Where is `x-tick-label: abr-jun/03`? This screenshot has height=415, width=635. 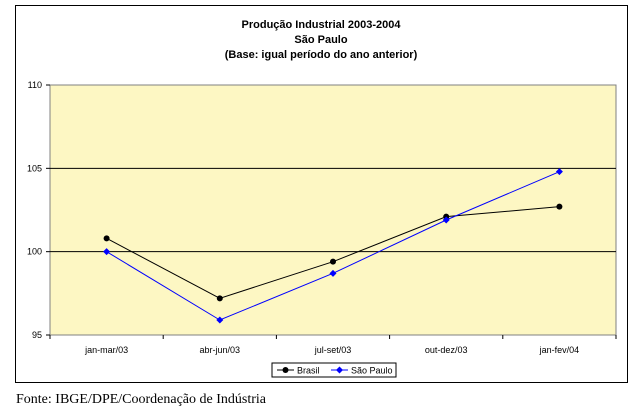
x-tick-label: abr-jun/03 is located at coordinates (220, 350).